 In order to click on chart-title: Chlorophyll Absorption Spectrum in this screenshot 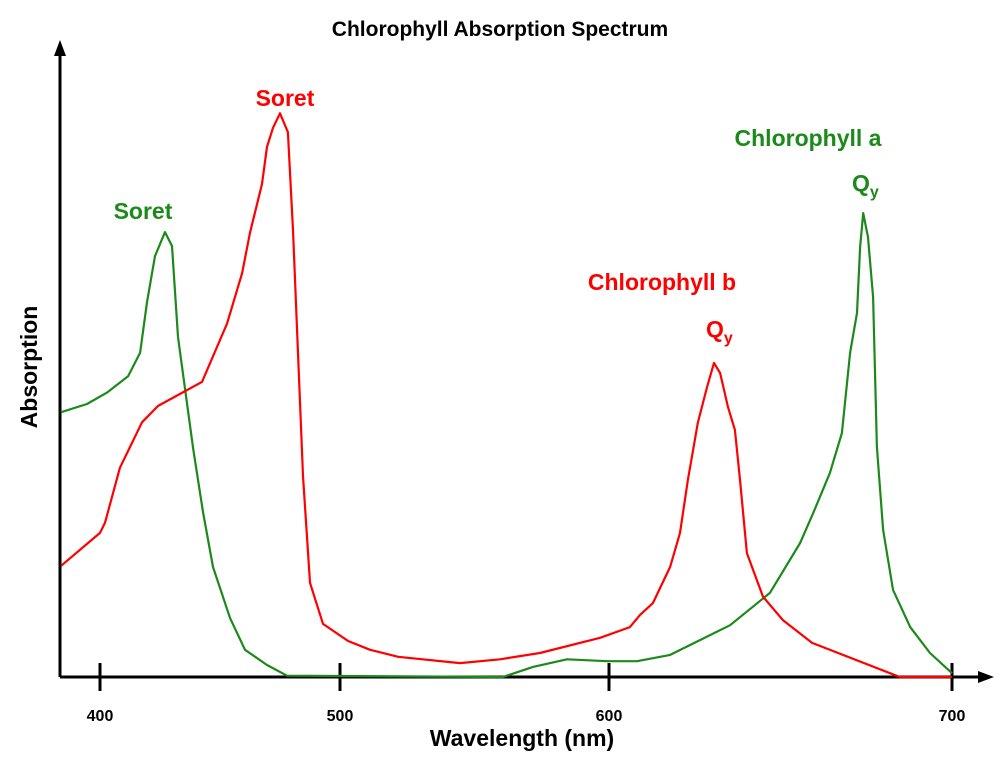, I will do `click(500, 29)`.